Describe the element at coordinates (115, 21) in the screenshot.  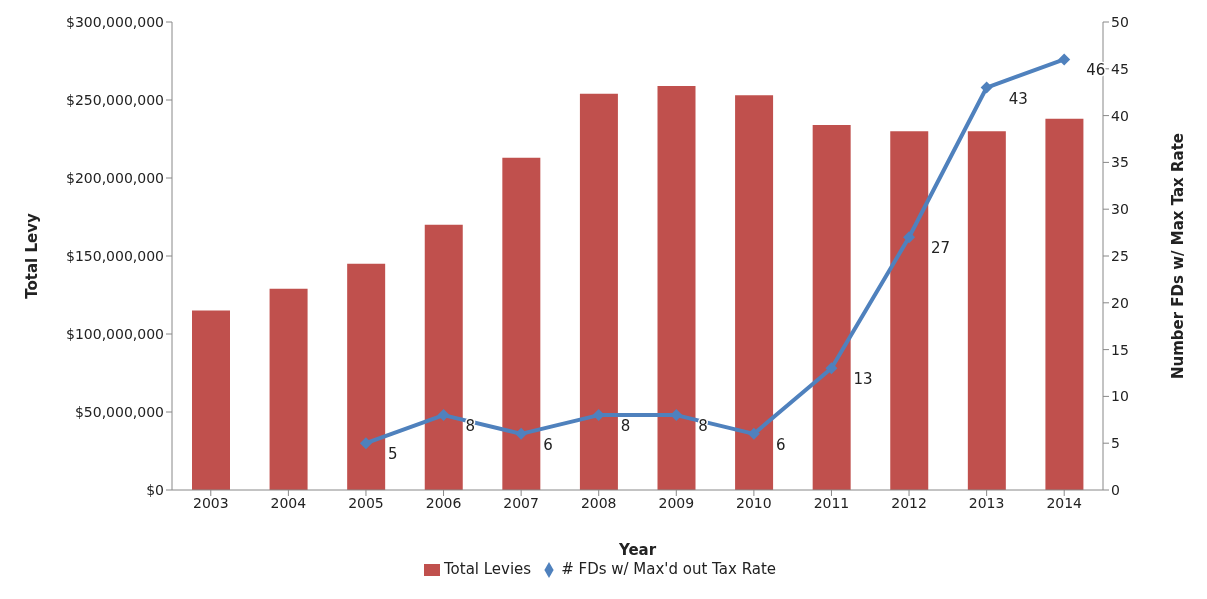
I see `y-tick-label: $300,000,000` at that location.